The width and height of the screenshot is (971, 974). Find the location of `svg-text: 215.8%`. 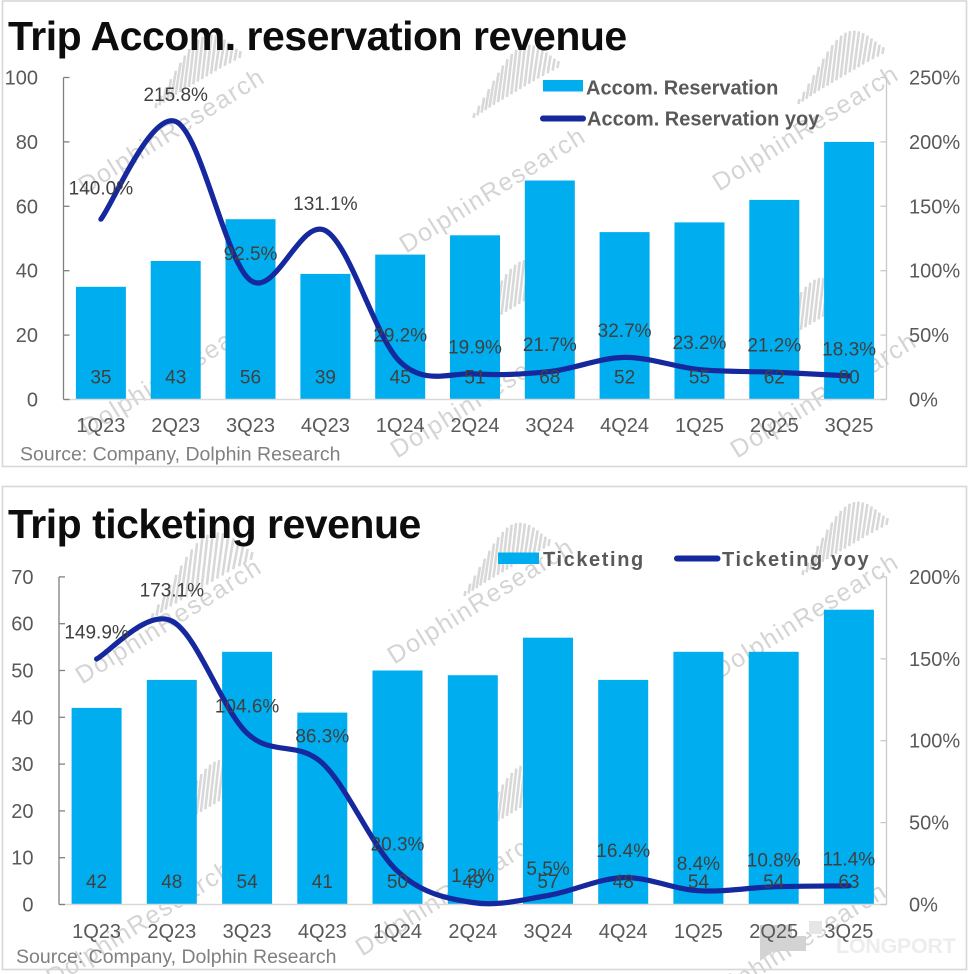

svg-text: 215.8% is located at coordinates (175, 95).